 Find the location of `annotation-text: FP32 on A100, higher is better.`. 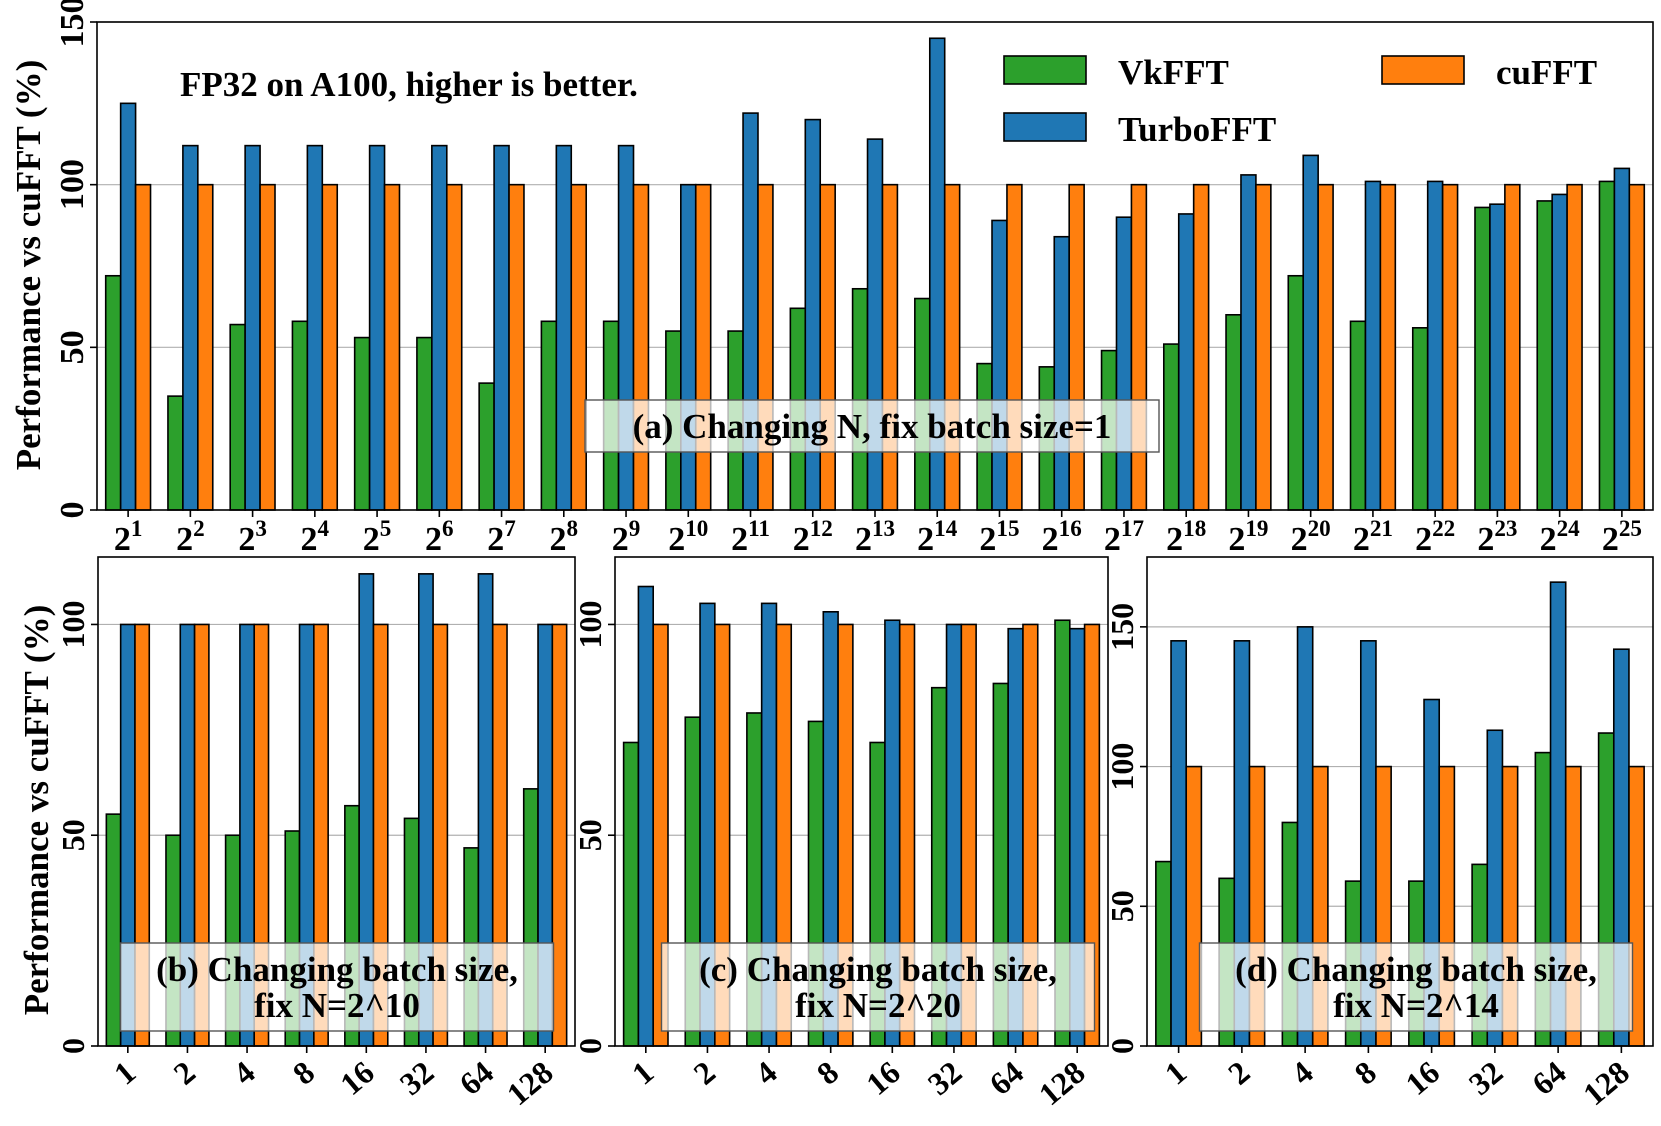

annotation-text: FP32 on A100, higher is better. is located at coordinates (409, 84).